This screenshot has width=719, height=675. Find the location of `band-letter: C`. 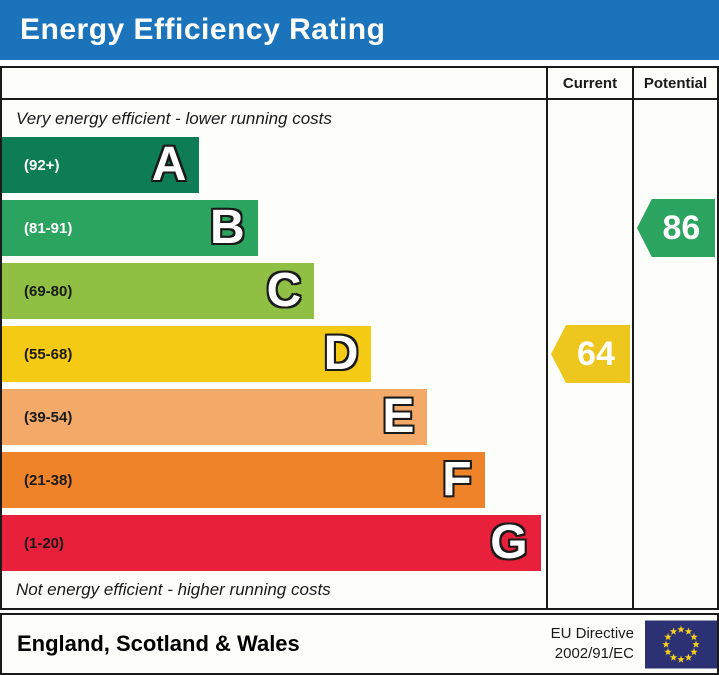

band-letter: C is located at coordinates (284, 290).